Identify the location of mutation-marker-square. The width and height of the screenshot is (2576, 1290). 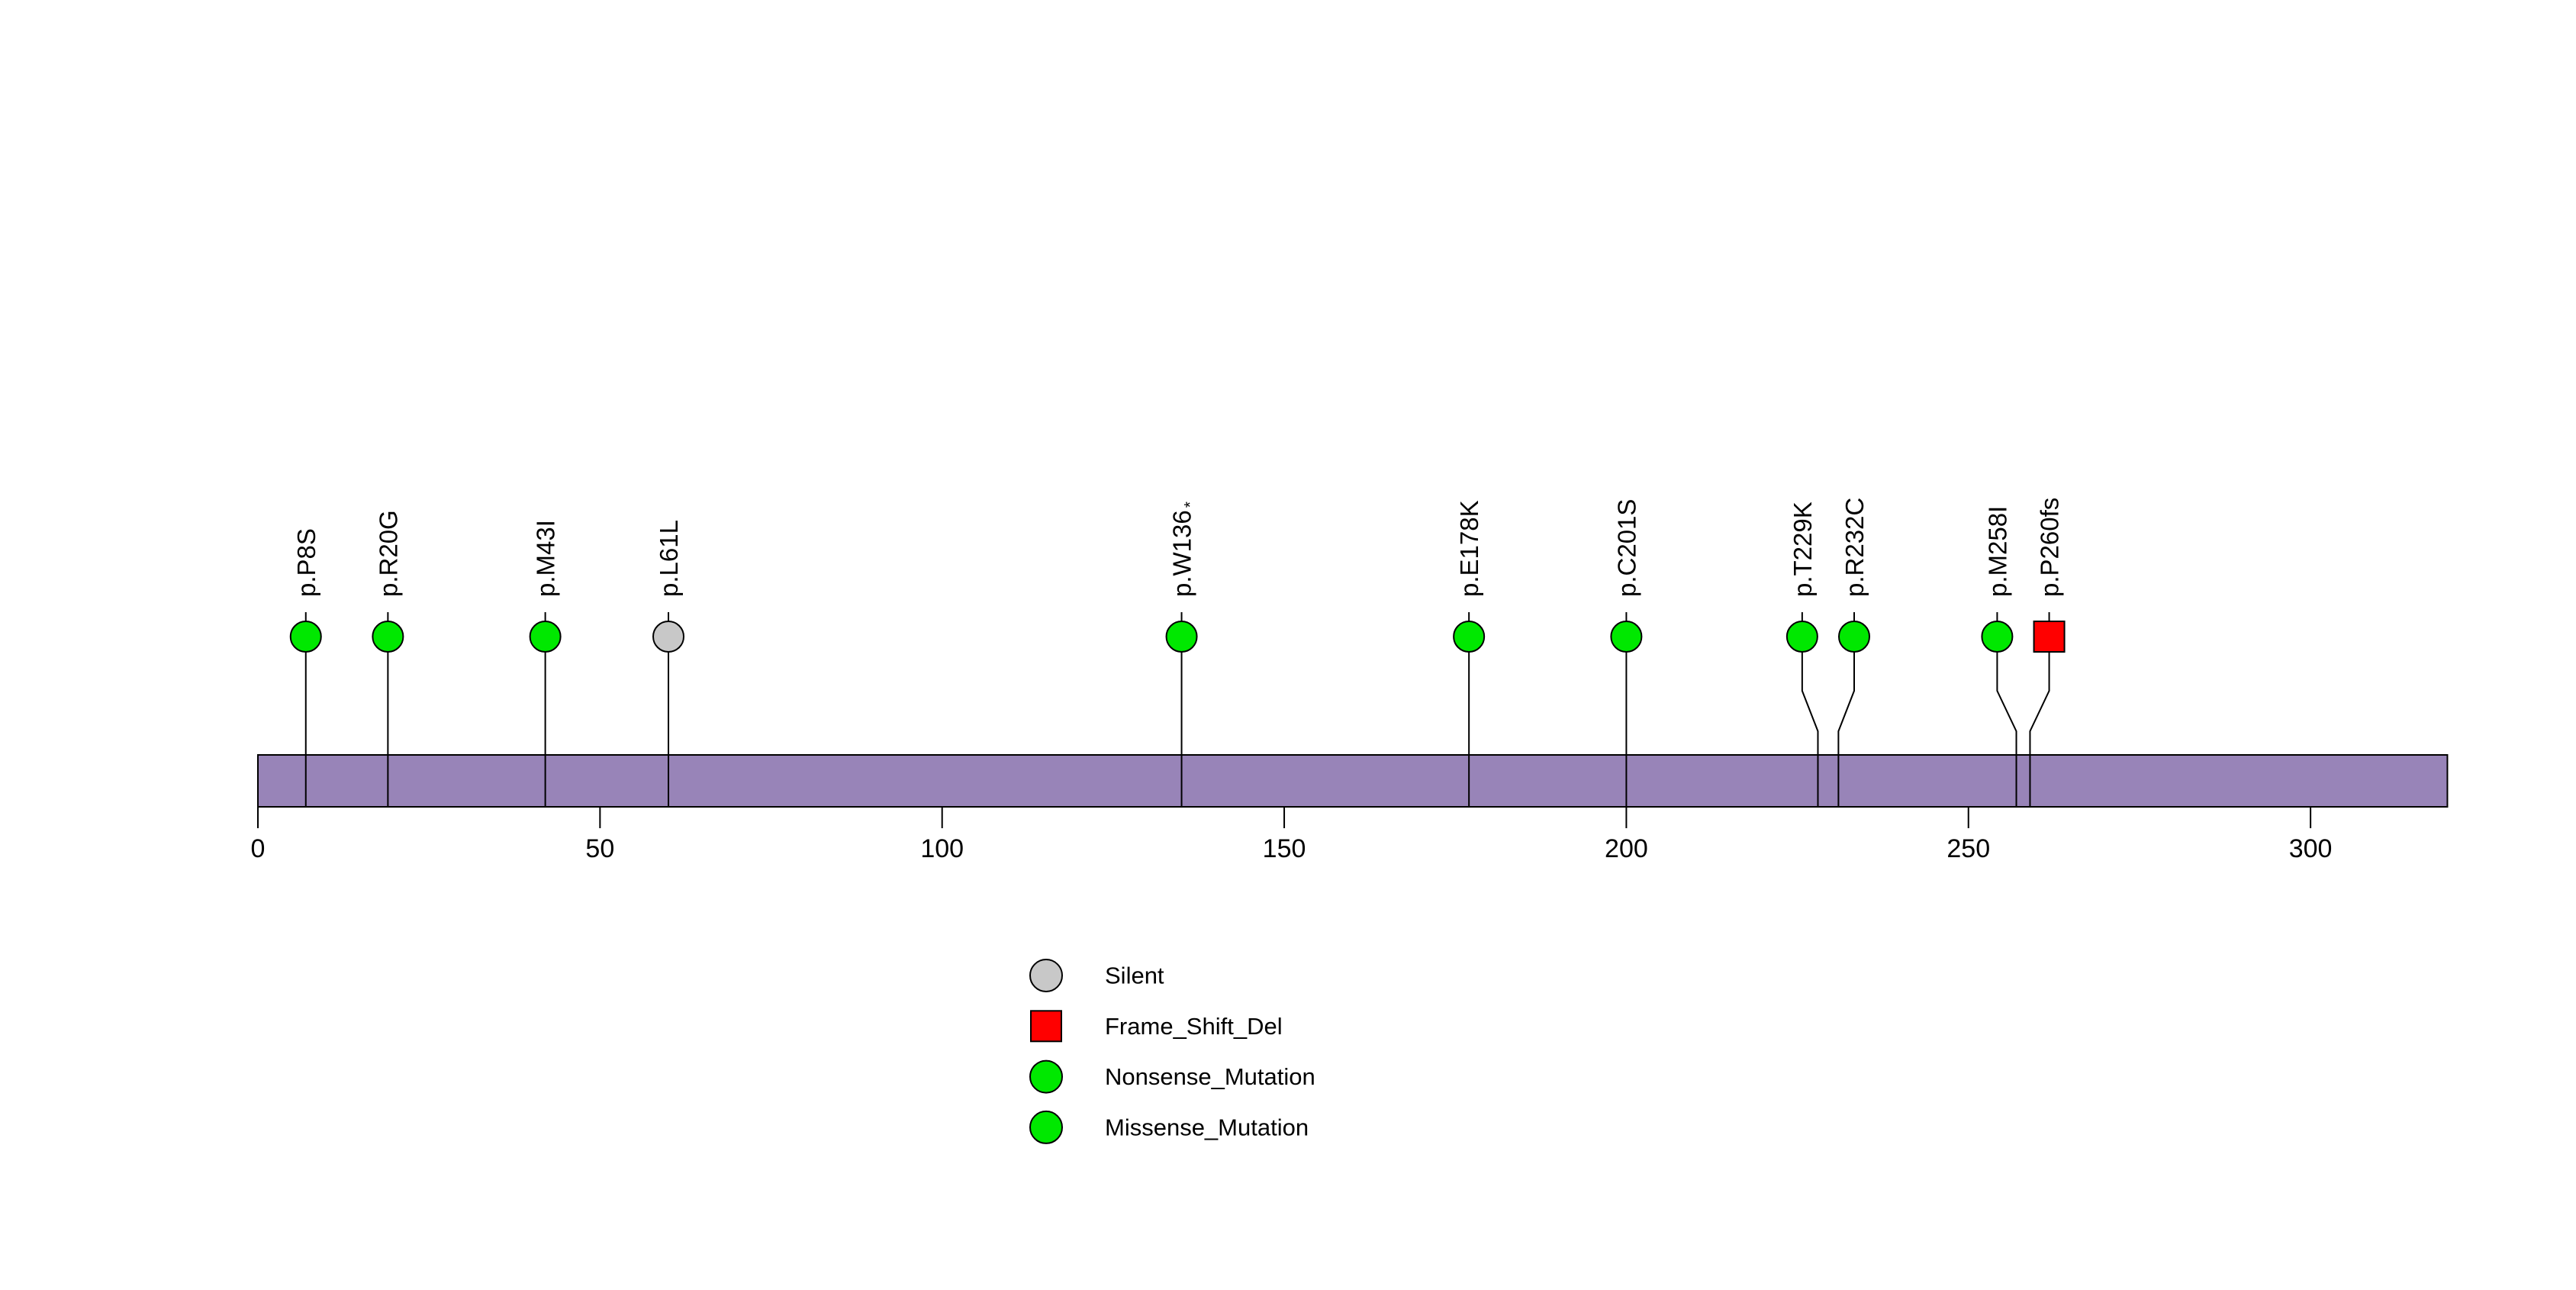
(2049, 637).